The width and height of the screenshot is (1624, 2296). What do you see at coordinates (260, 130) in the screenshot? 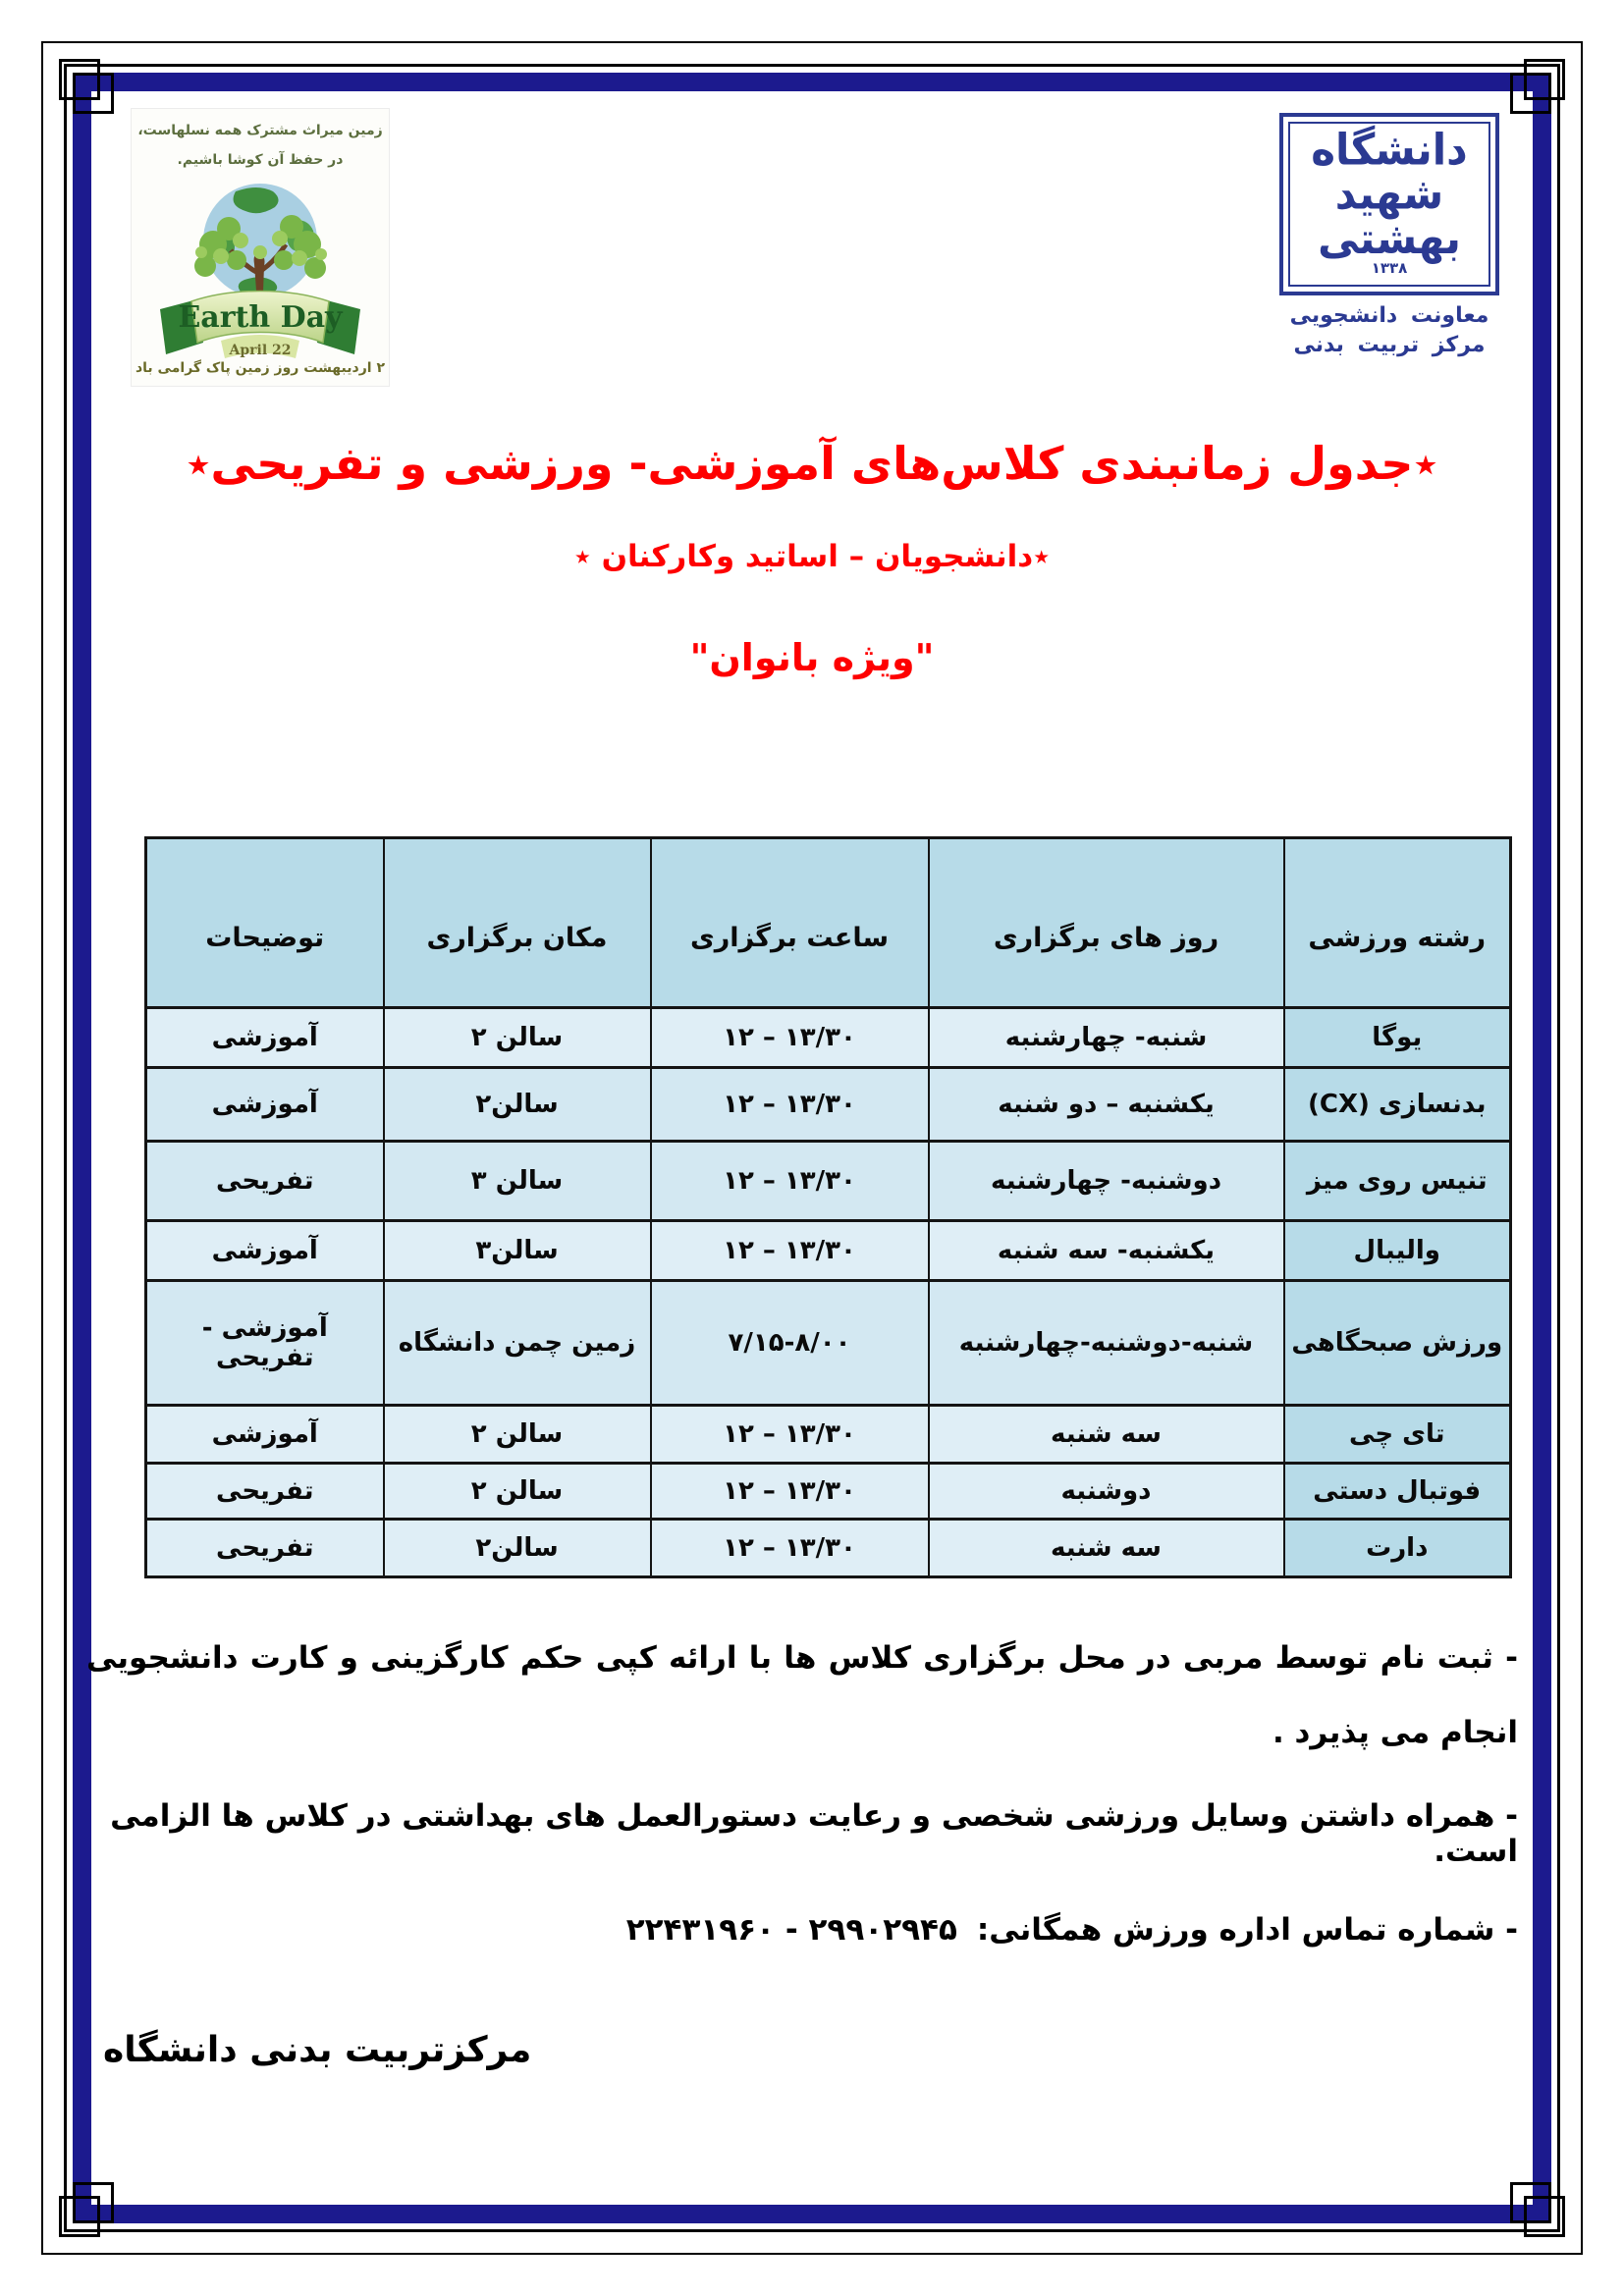
I see `earth-logo-text-line1: زمین میراث مشترک همه نسلهاست،` at bounding box center [260, 130].